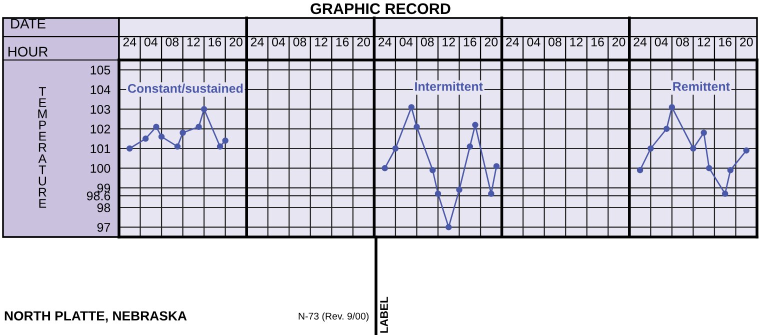  I want to click on series-label: Intermittent, so click(449, 86).